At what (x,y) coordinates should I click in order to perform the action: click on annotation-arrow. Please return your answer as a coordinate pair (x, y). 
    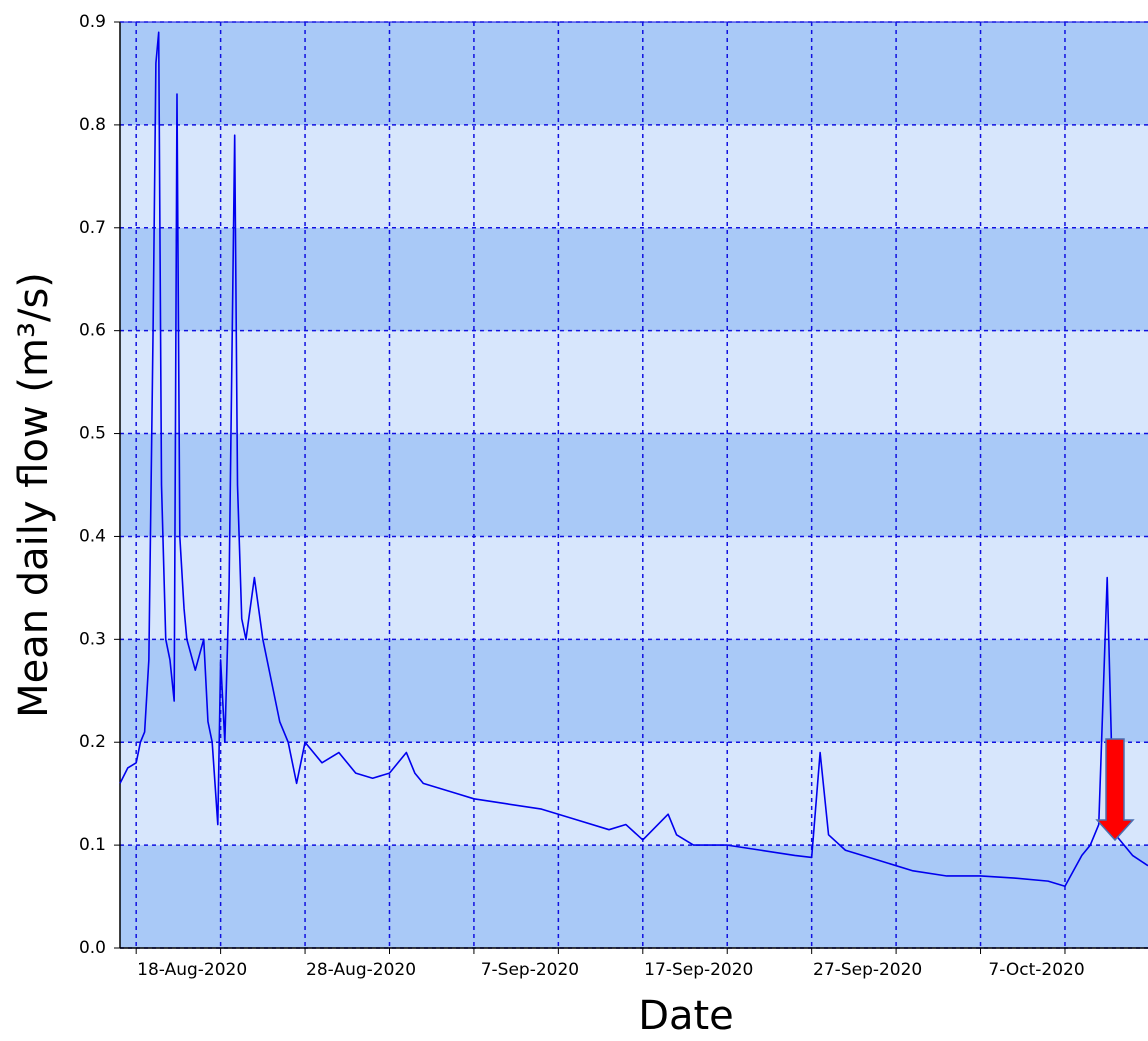
    Looking at the image, I should click on (1115, 790).